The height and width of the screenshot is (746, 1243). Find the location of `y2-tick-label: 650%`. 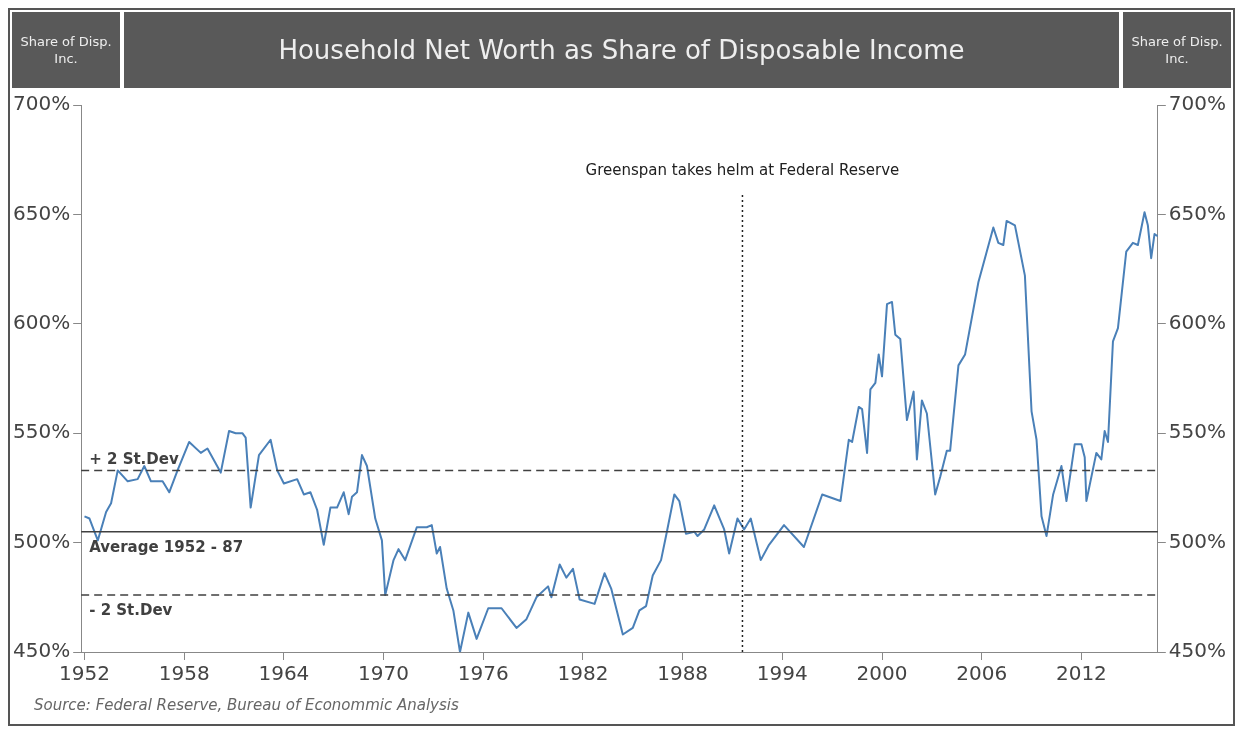

y2-tick-label: 650% is located at coordinates (1197, 212).